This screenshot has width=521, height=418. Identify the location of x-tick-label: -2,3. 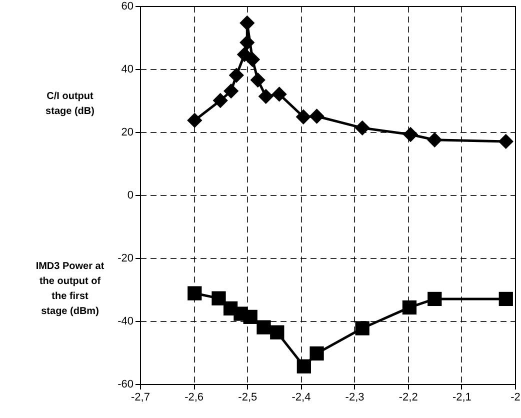
(354, 398).